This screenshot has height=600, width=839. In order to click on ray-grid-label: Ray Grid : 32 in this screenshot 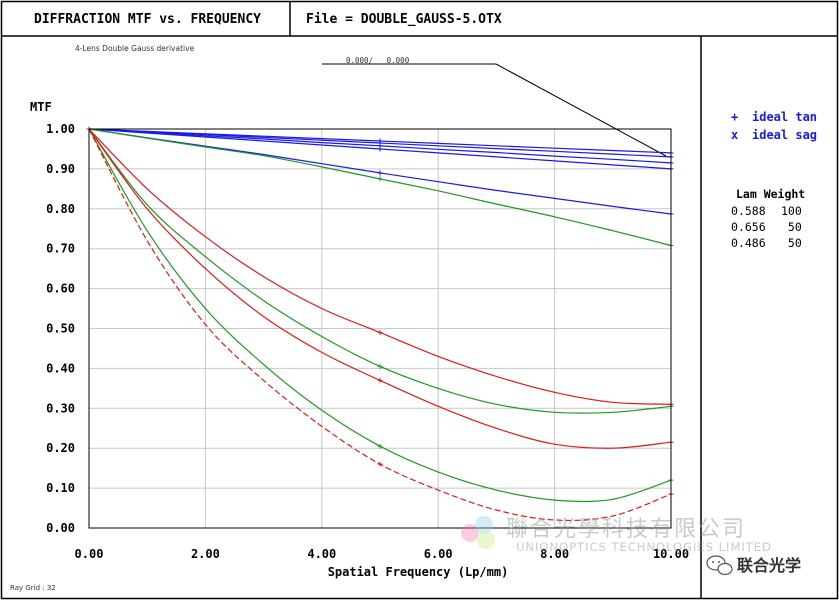, I will do `click(33, 588)`.